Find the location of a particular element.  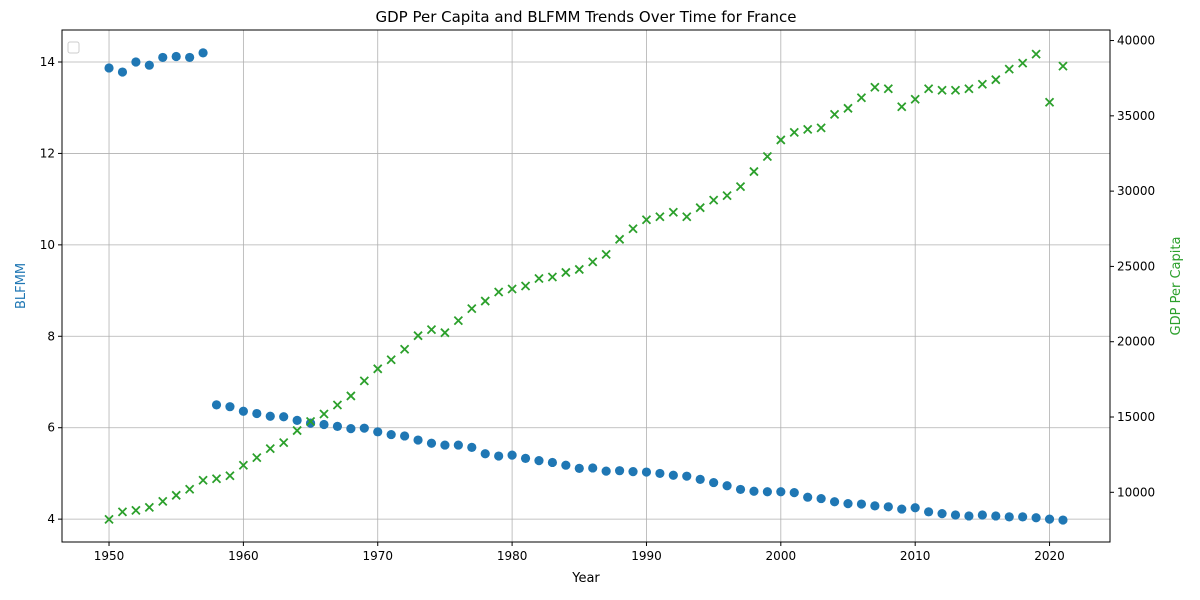

left-y-tick-label: 10 is located at coordinates (47, 245).